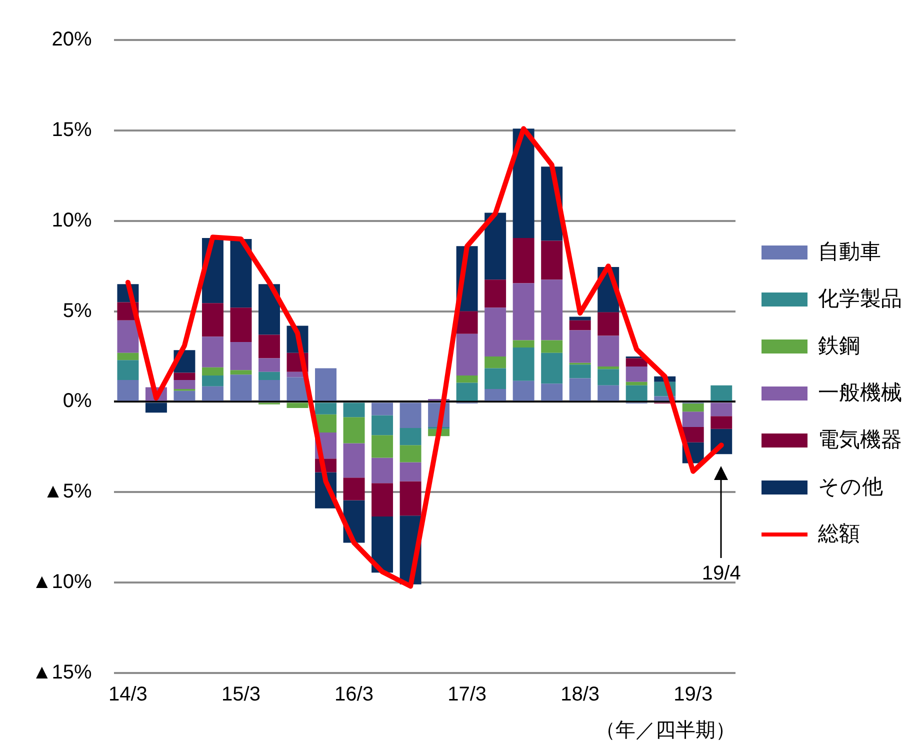 This screenshot has height=747, width=920. What do you see at coordinates (354, 695) in the screenshot?
I see `x-tick-label: 16/3` at bounding box center [354, 695].